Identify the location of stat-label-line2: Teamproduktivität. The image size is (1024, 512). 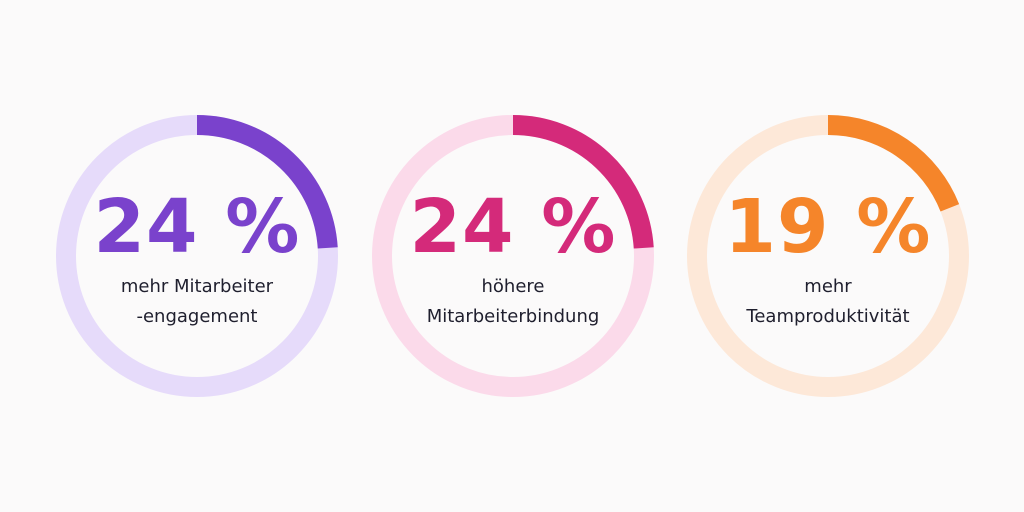
(828, 316).